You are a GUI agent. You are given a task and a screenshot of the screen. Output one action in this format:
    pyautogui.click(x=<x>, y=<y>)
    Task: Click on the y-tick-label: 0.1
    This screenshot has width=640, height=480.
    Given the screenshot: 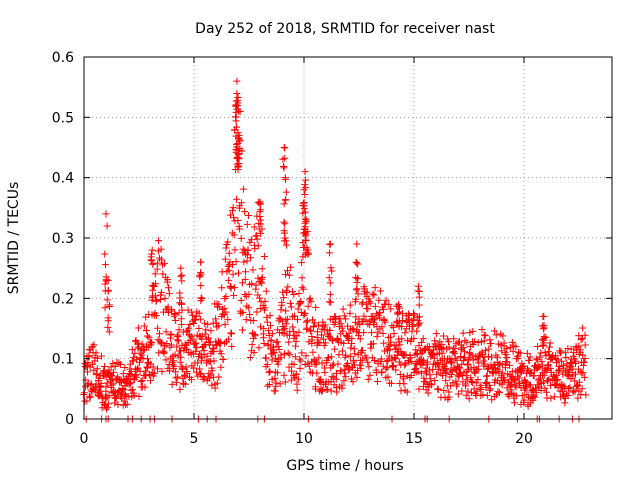 What is the action you would take?
    pyautogui.click(x=63, y=360)
    